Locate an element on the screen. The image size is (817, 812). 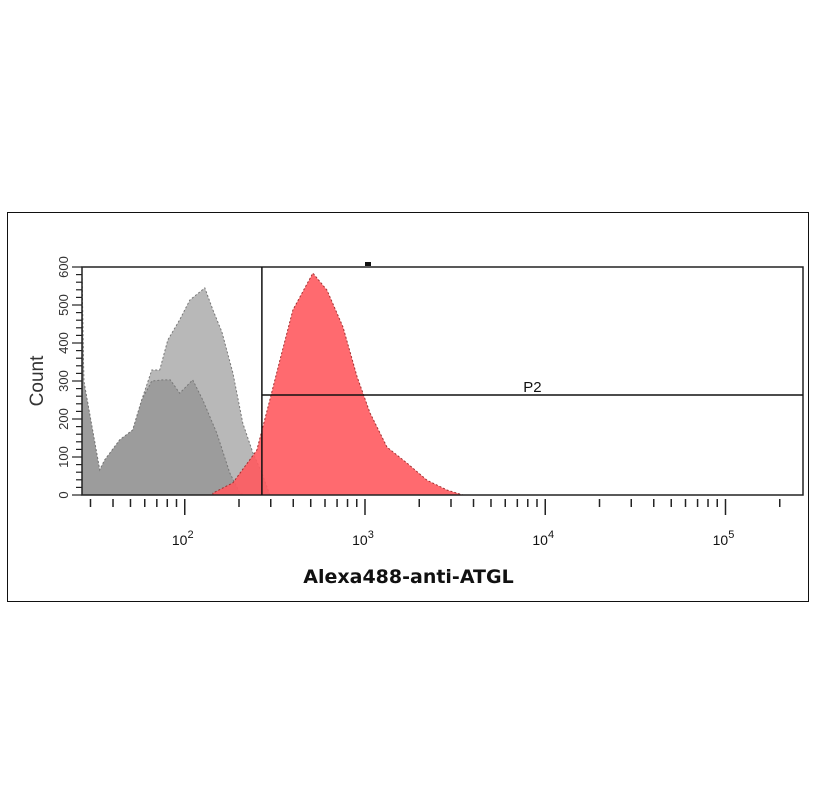
y-tick-label: 500 is located at coordinates (63, 305).